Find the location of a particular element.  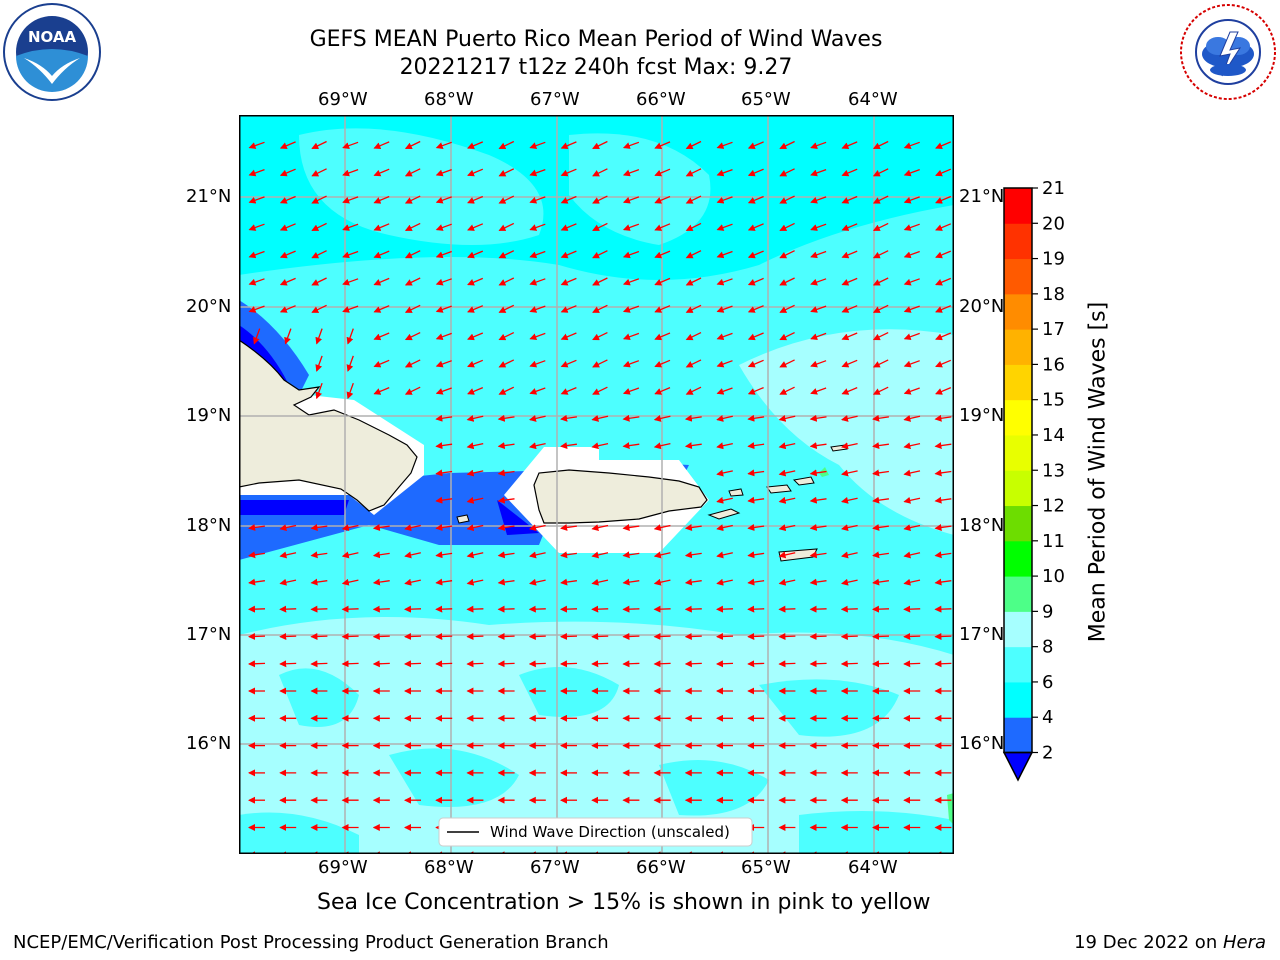

colorbar-tick-label: 6 is located at coordinates (1047, 682).